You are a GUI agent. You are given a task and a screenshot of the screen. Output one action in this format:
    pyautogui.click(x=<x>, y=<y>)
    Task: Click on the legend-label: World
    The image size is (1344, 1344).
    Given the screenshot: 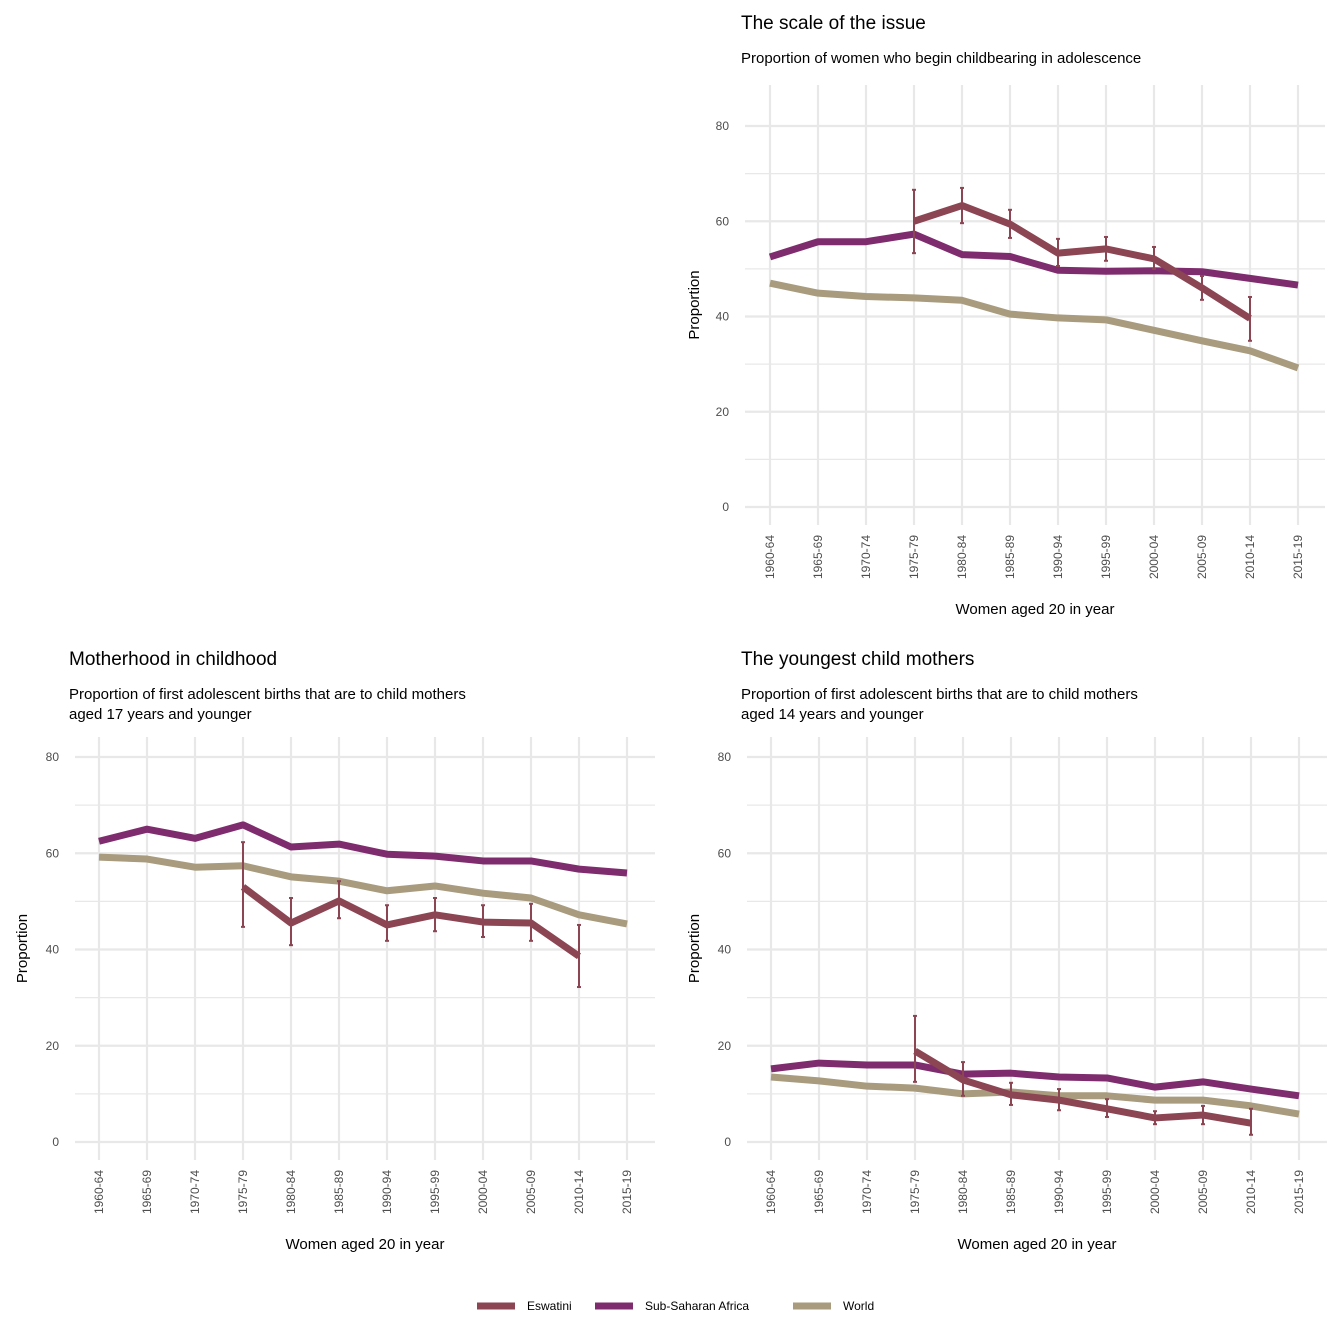 What is the action you would take?
    pyautogui.click(x=858, y=1306)
    